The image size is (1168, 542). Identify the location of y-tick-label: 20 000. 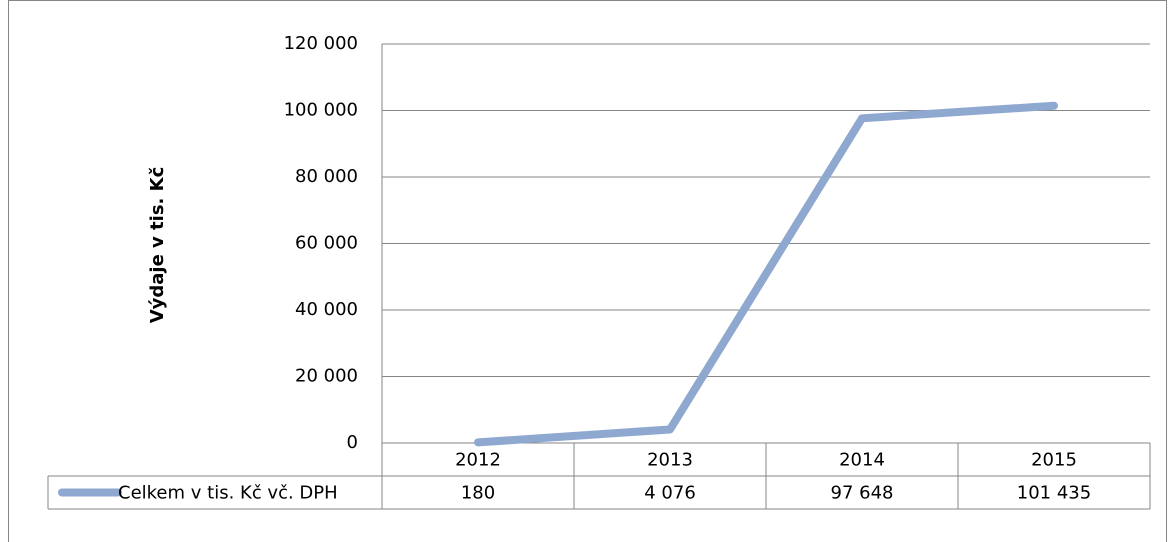
(326, 376).